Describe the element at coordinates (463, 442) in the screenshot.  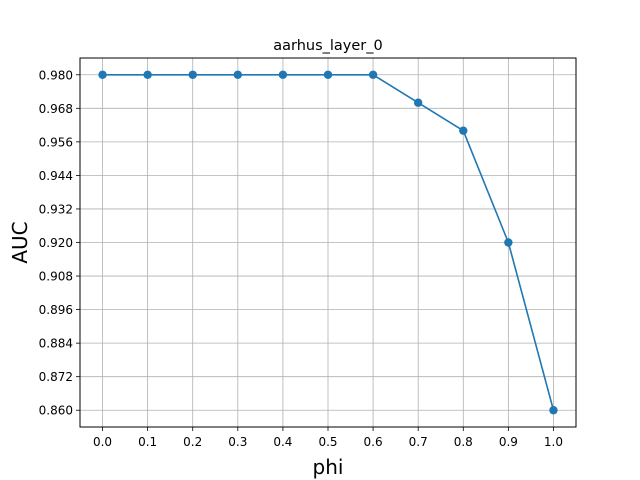
I see `x-tick-label: 0.8` at that location.